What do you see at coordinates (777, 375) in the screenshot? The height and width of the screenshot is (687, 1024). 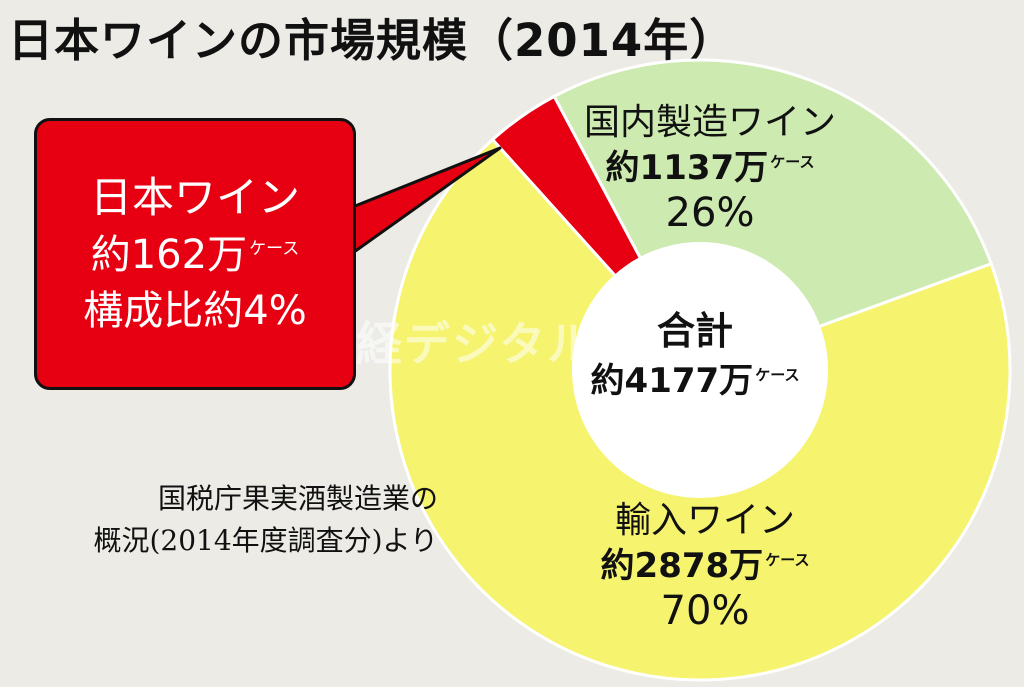 I see `total-unit: ケース` at bounding box center [777, 375].